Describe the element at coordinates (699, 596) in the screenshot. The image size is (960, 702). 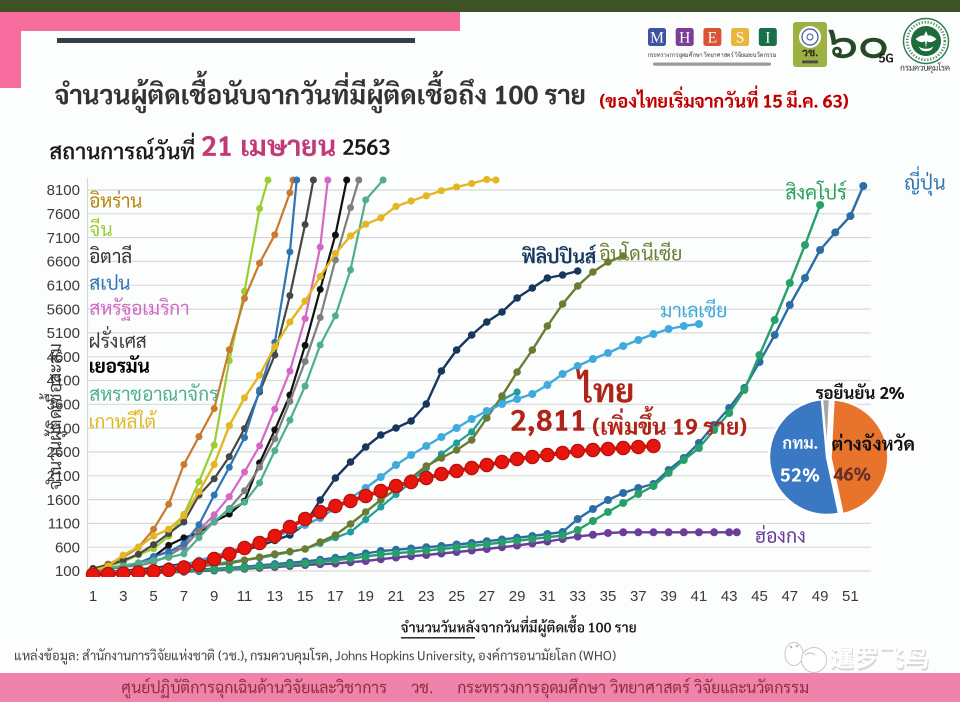
I see `svg-text: 41` at that location.